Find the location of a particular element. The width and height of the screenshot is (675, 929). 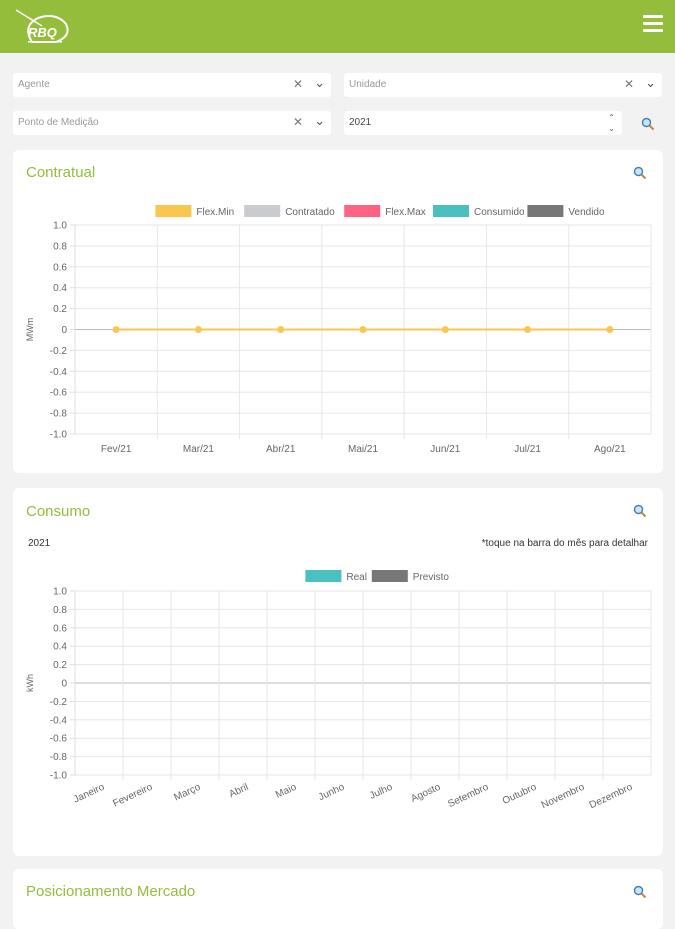

x-tick-label-6: Julho is located at coordinates (381, 792).